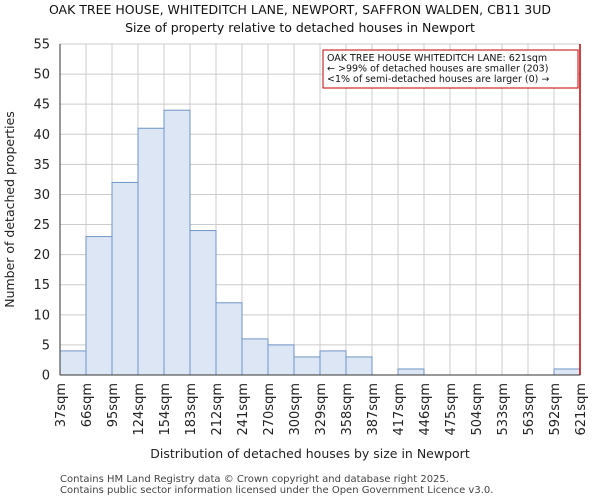 This screenshot has height=500, width=600. What do you see at coordinates (41, 195) in the screenshot?
I see `y-tick-label: 30` at bounding box center [41, 195].